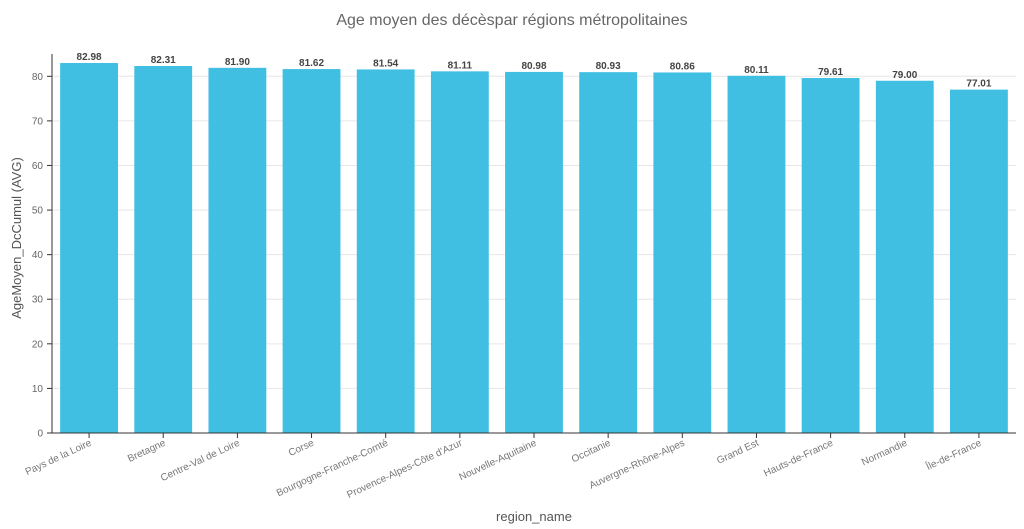  Describe the element at coordinates (38, 389) in the screenshot. I see `y-tick-label: 10` at that location.